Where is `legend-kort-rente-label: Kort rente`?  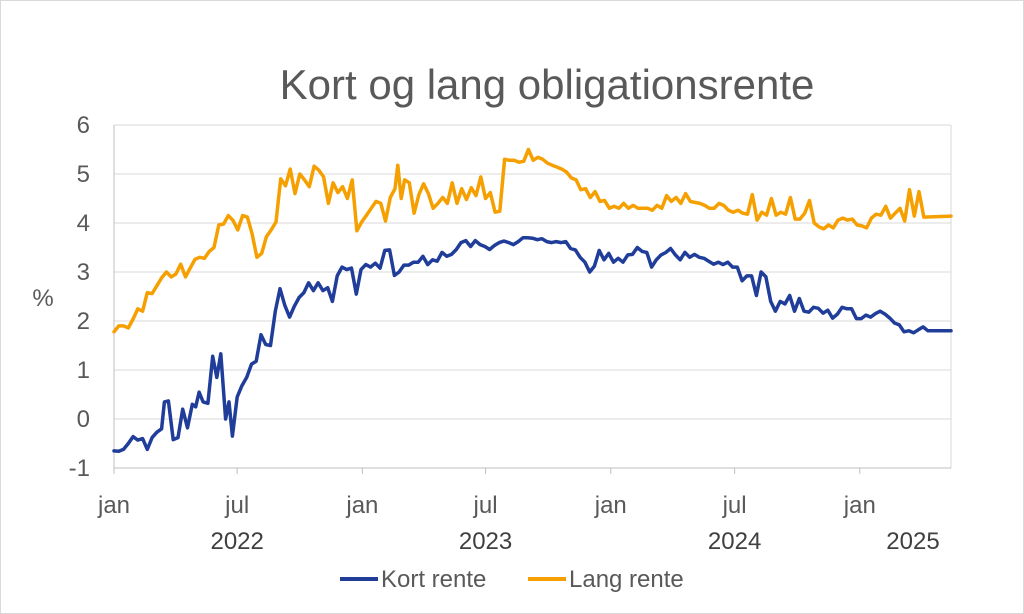 legend-kort-rente-label: Kort rente is located at coordinates (433, 579).